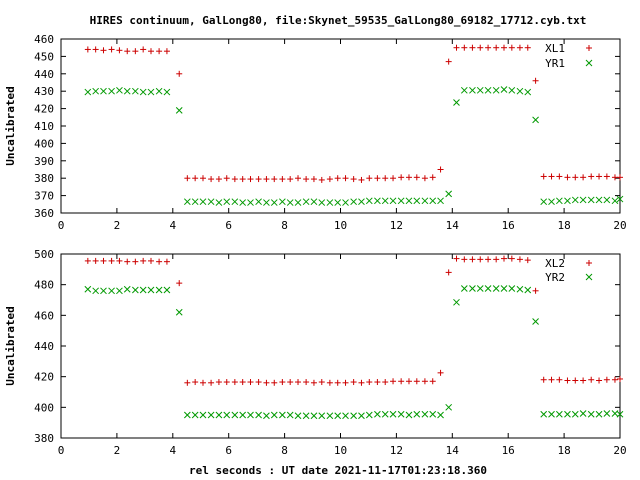 The image size is (640, 480). What do you see at coordinates (453, 450) in the screenshot?
I see `x-tick-label: 14` at bounding box center [453, 450].